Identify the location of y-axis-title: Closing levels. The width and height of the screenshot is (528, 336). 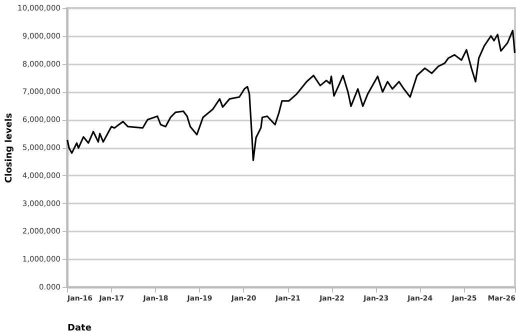
(9, 148).